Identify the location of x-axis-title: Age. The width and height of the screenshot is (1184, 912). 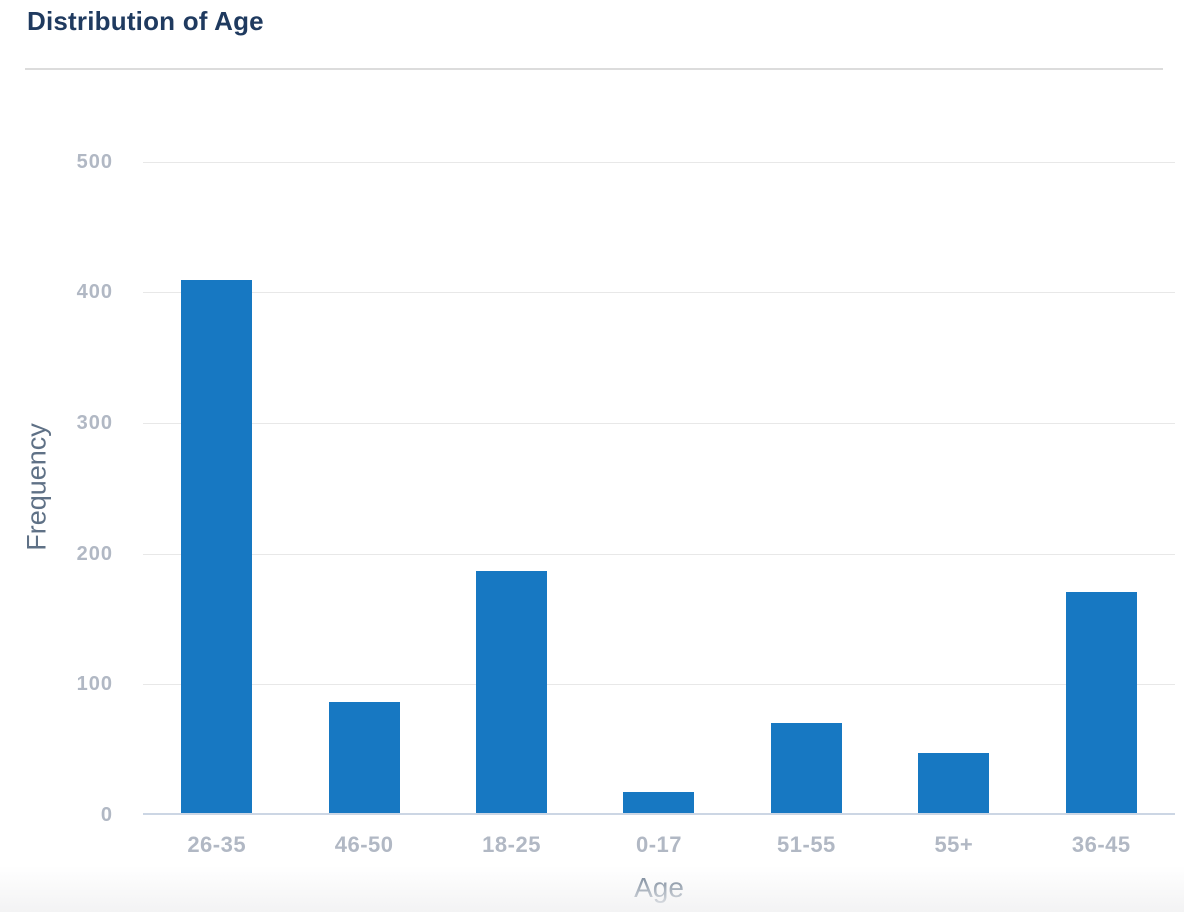
(659, 887).